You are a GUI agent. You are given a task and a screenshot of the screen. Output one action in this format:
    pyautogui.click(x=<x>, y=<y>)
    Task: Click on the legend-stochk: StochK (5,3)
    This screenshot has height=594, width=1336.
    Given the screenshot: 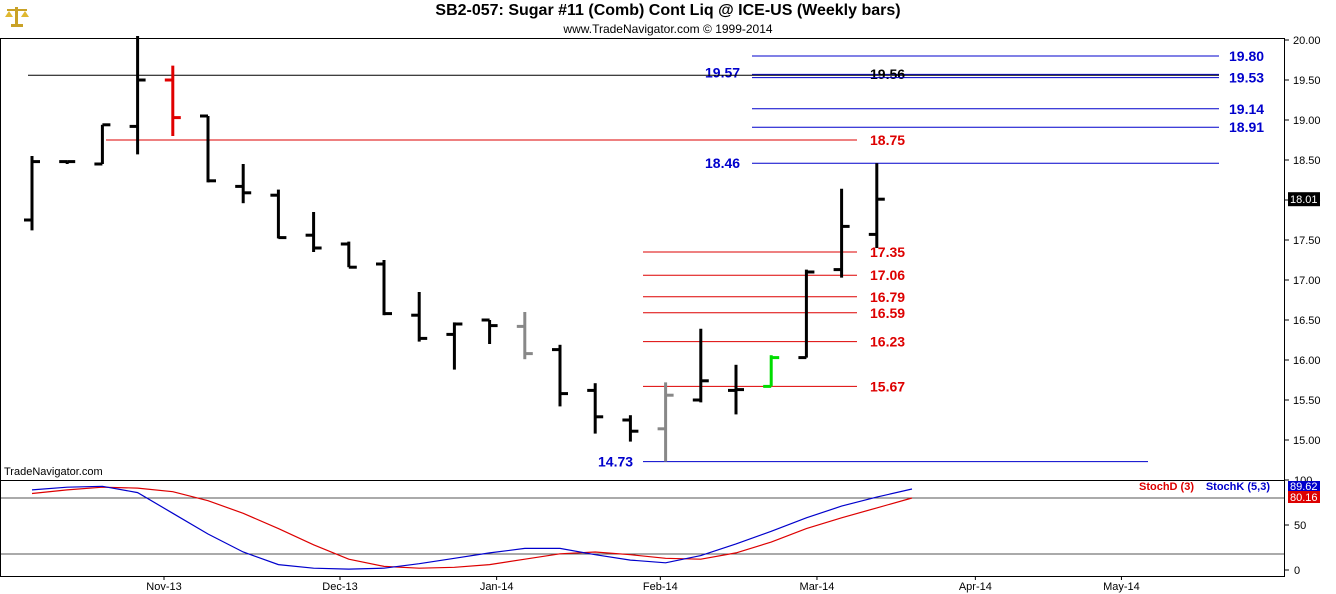 What is the action you would take?
    pyautogui.click(x=1238, y=487)
    